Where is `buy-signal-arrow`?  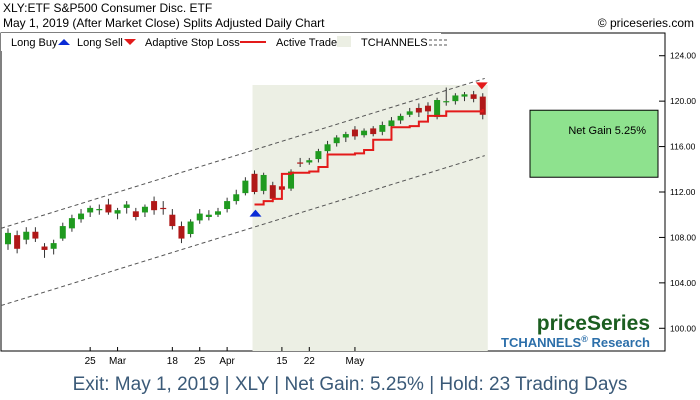 buy-signal-arrow is located at coordinates (255, 213).